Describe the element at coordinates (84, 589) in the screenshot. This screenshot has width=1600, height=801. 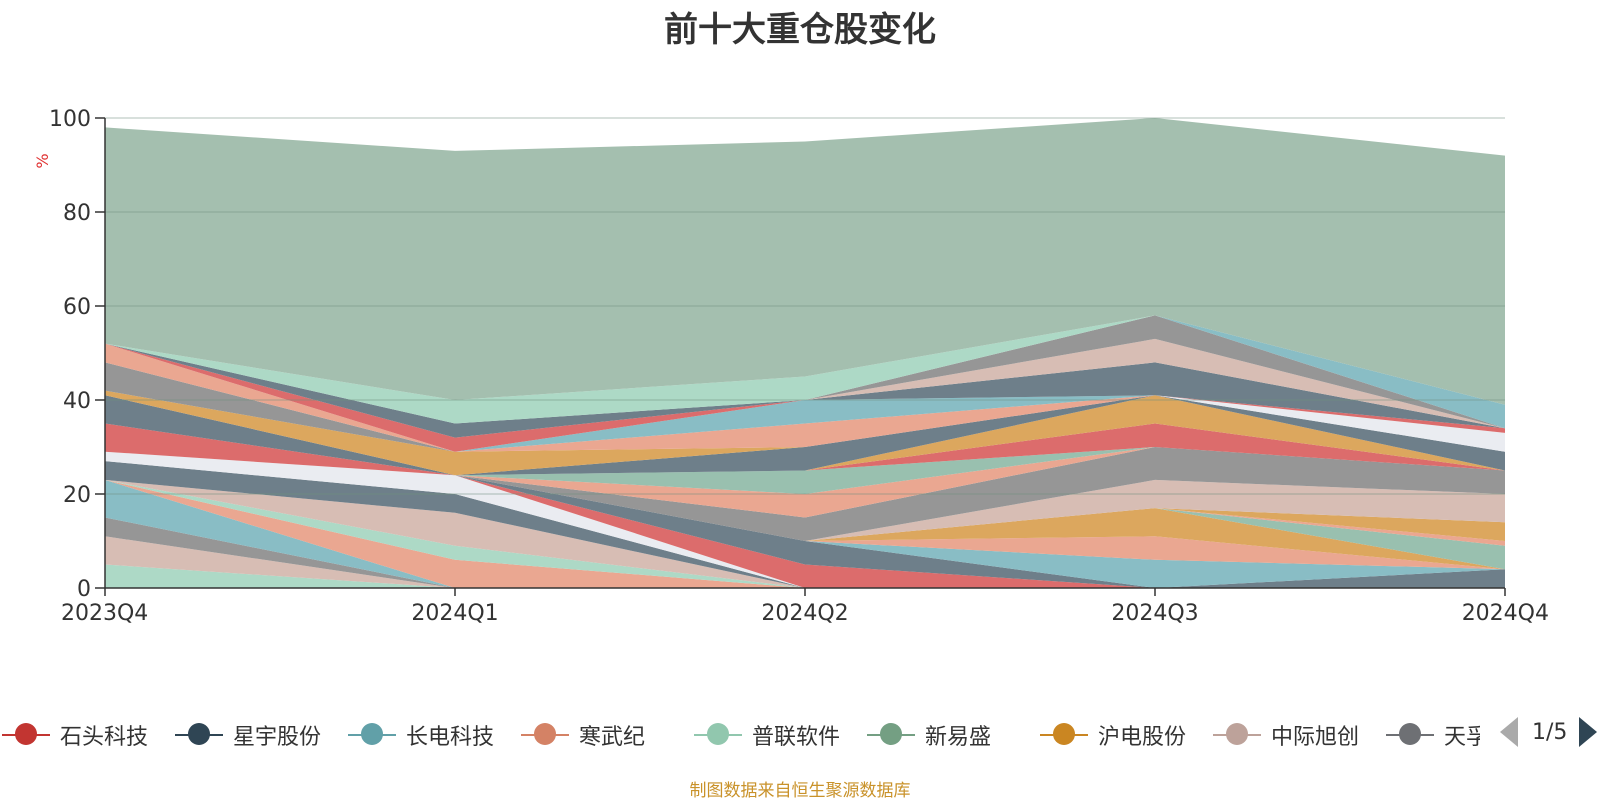
I see `y-tick-label: 0` at that location.